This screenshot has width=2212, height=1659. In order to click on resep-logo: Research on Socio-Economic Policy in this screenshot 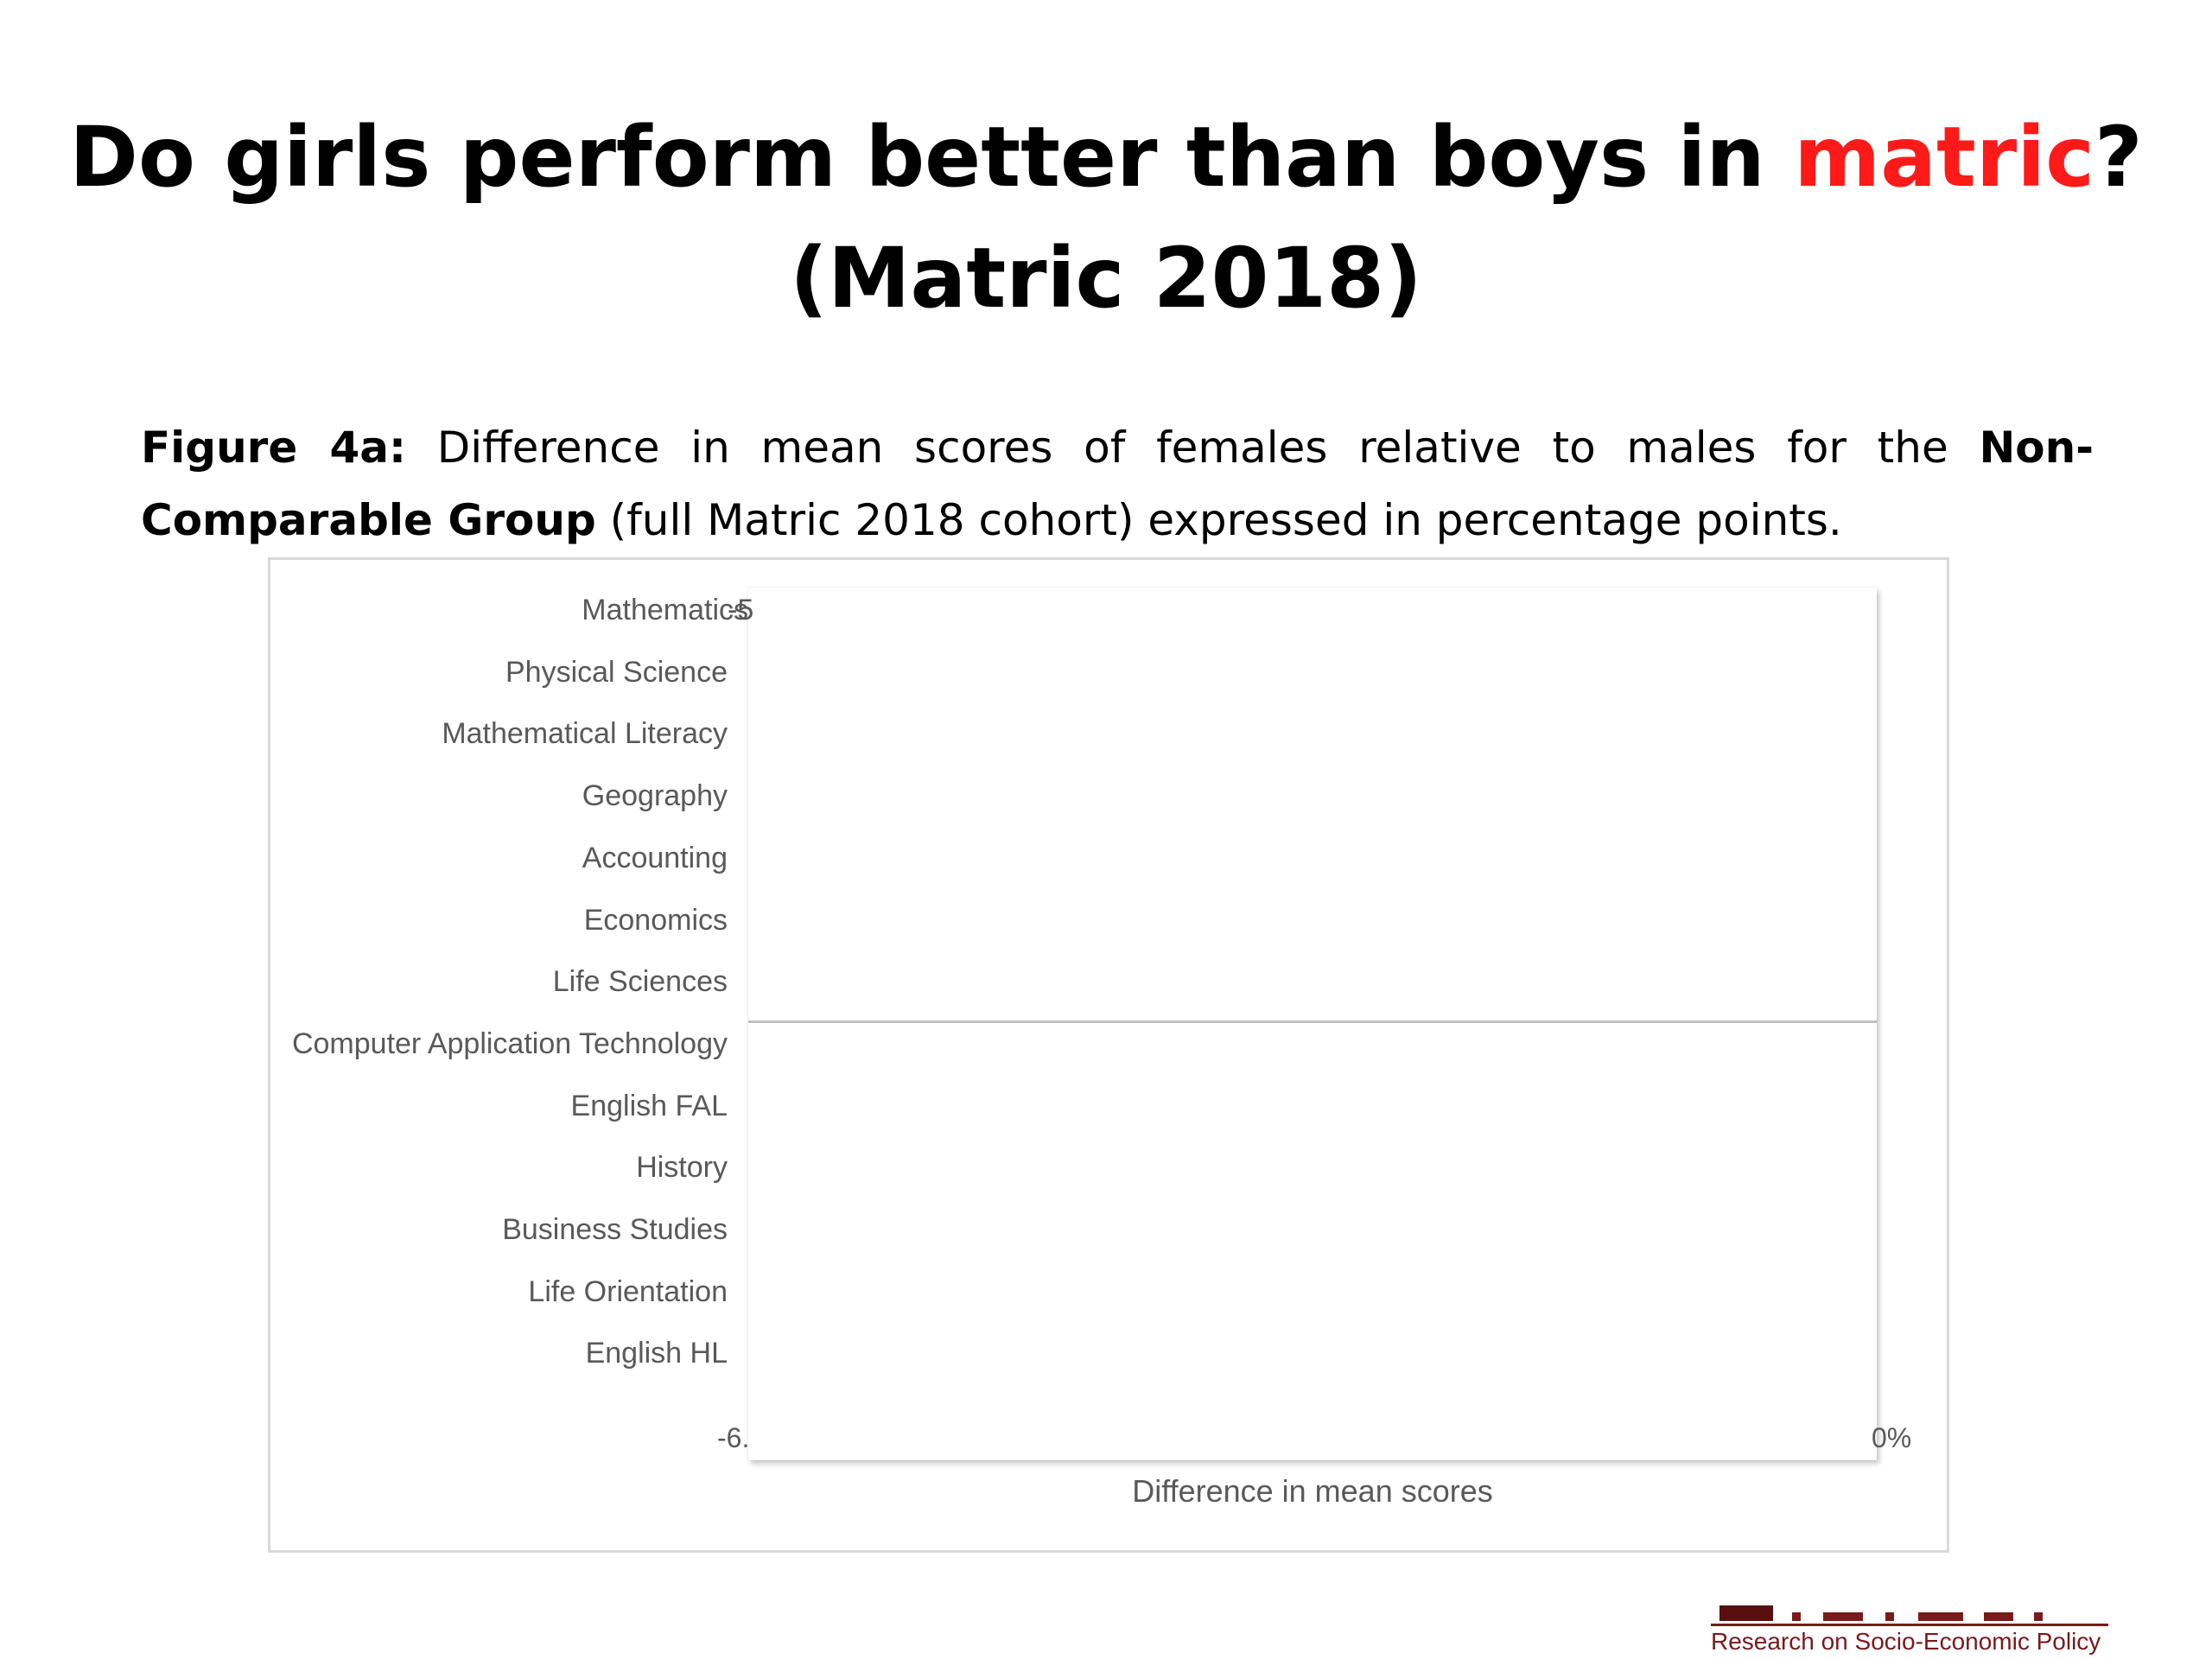, I will do `click(1914, 1629)`.